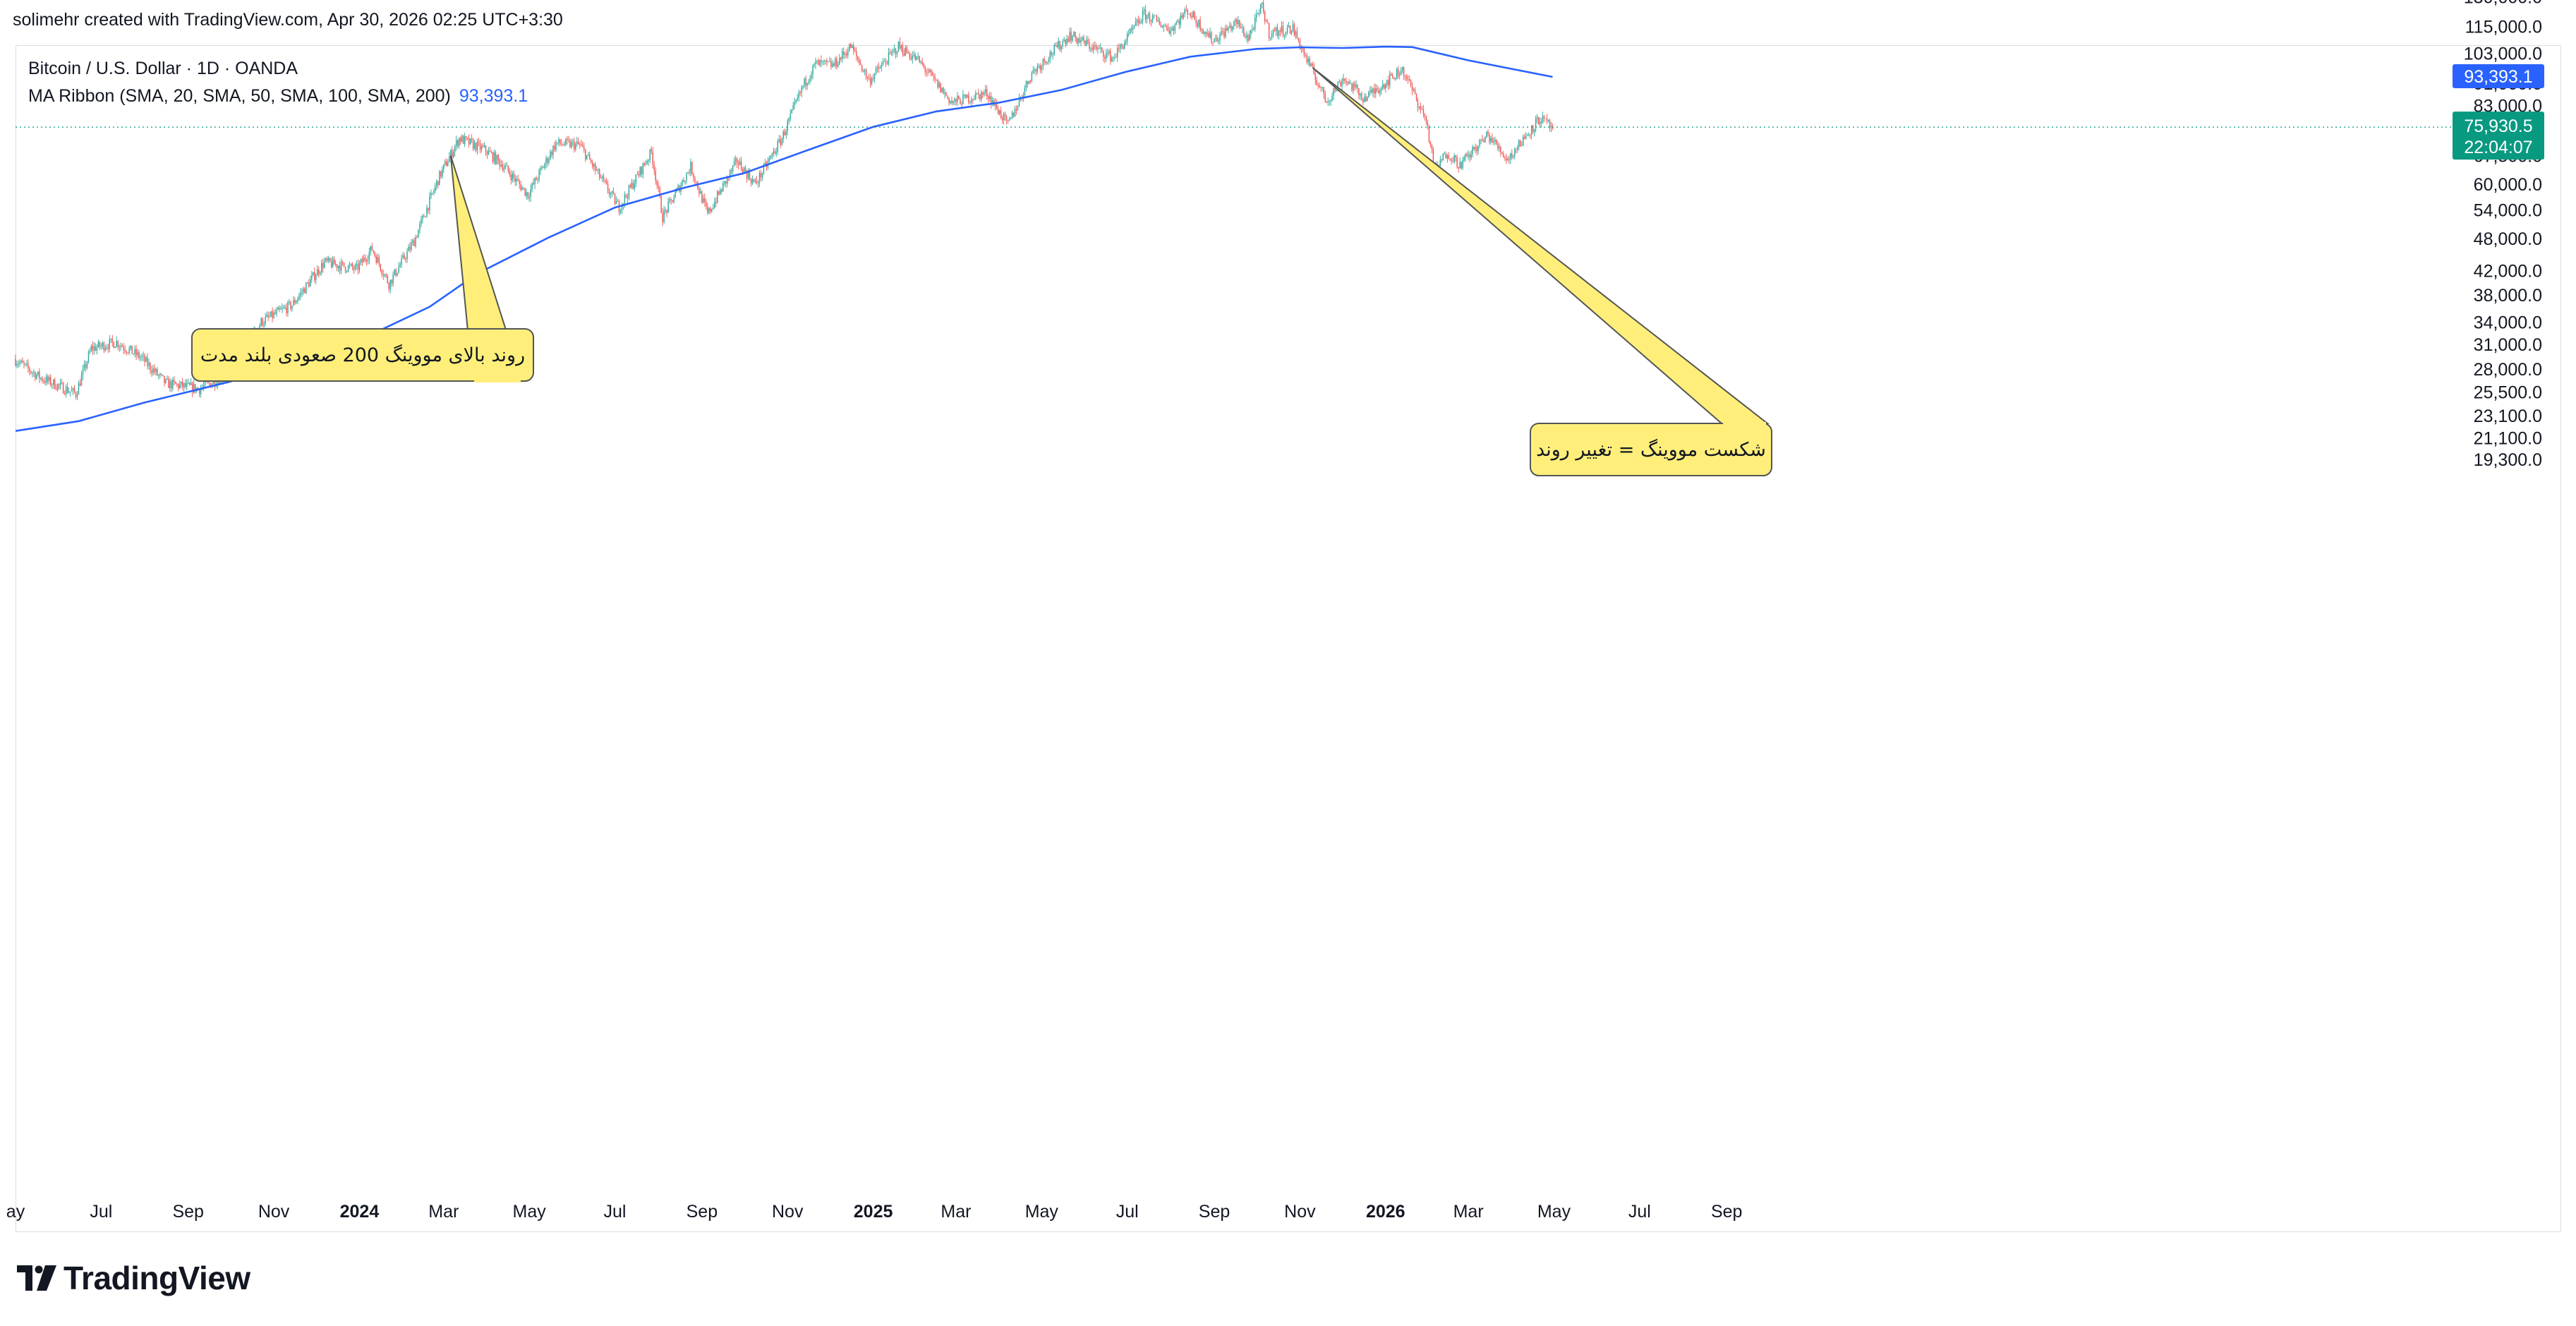  I want to click on time-tick-label: May, so click(1042, 1212).